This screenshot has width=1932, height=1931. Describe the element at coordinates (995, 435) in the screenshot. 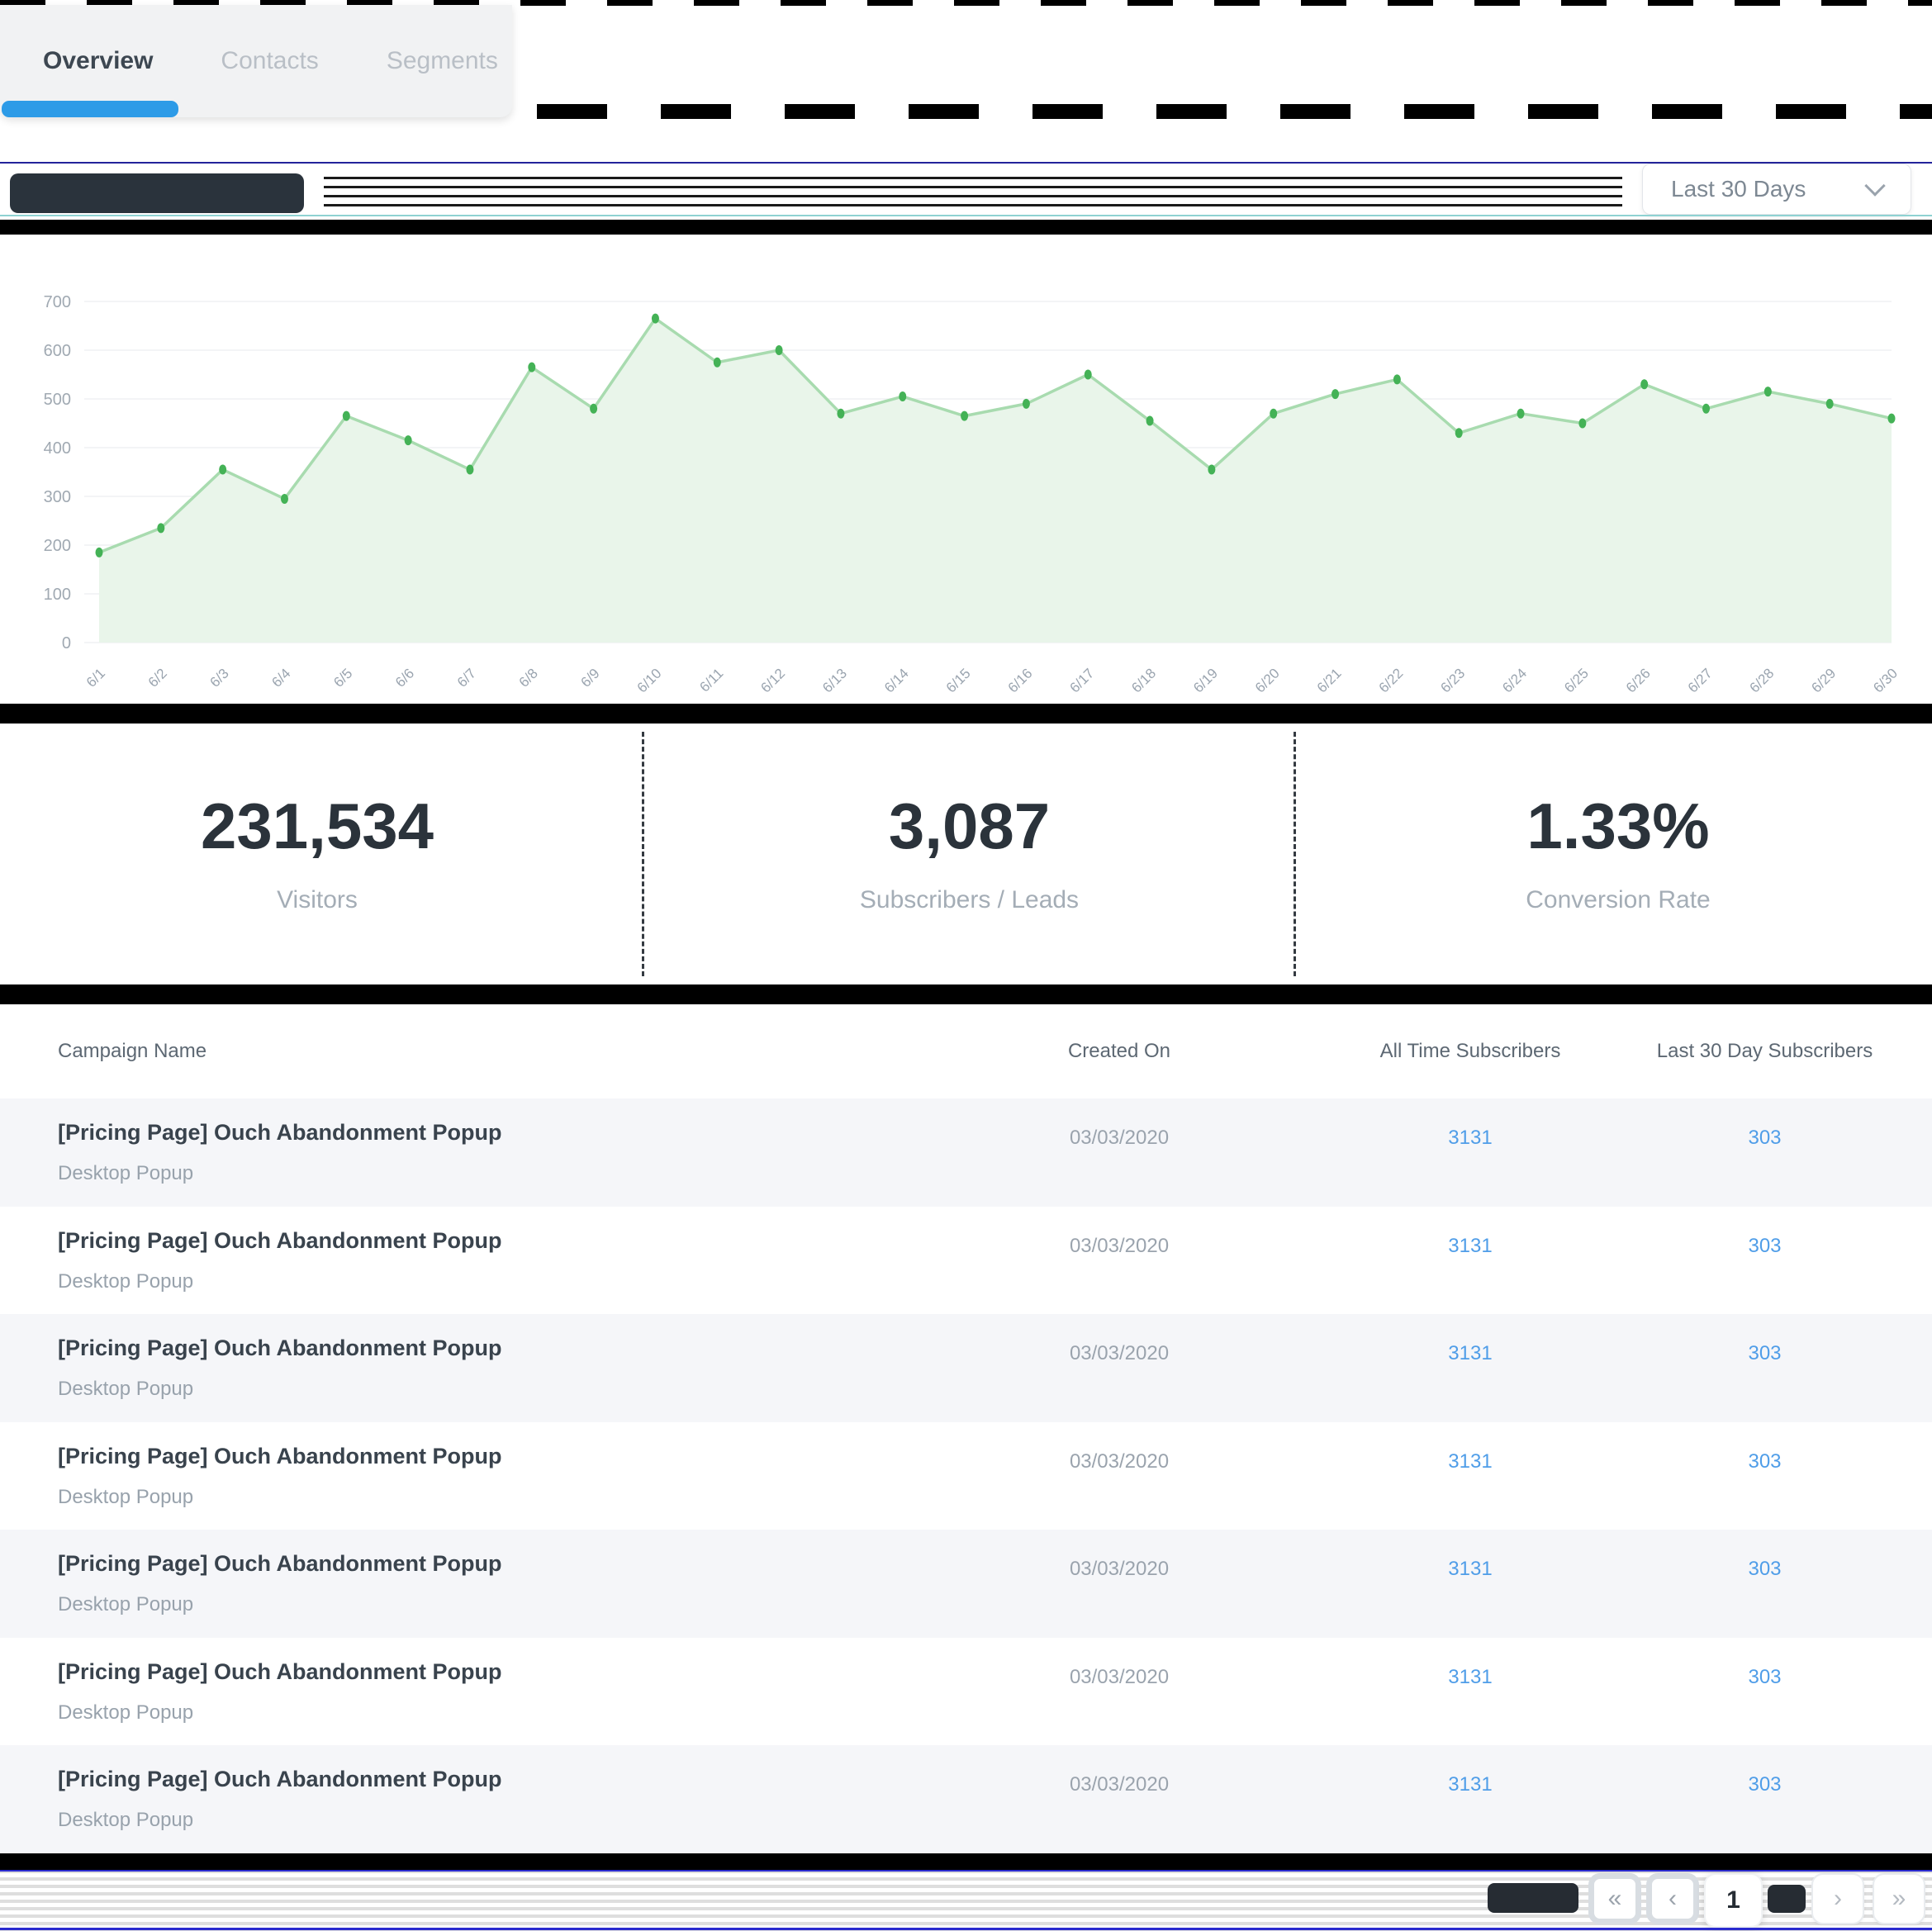

I see `chart-line` at that location.